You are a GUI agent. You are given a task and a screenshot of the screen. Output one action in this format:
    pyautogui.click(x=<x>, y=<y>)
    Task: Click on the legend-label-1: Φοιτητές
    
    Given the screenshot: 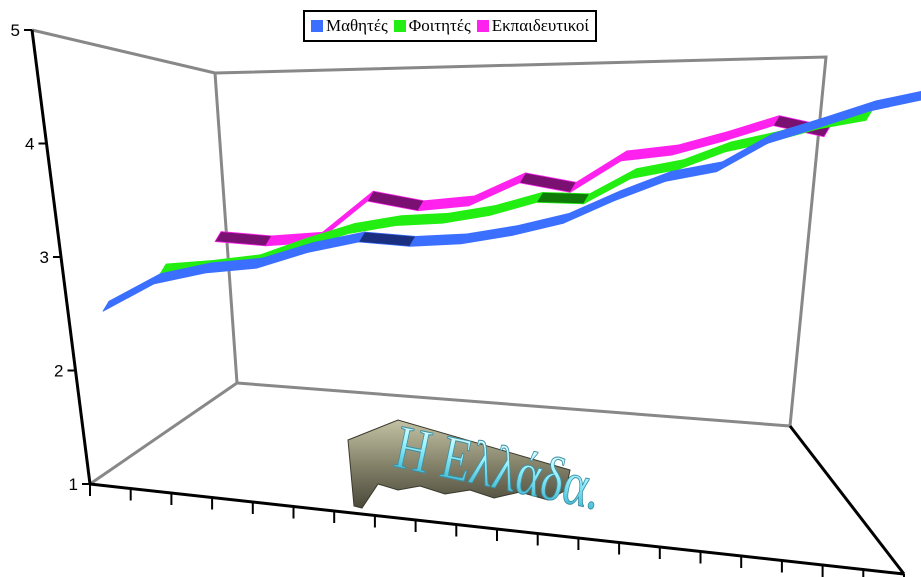 What is the action you would take?
    pyautogui.click(x=439, y=25)
    